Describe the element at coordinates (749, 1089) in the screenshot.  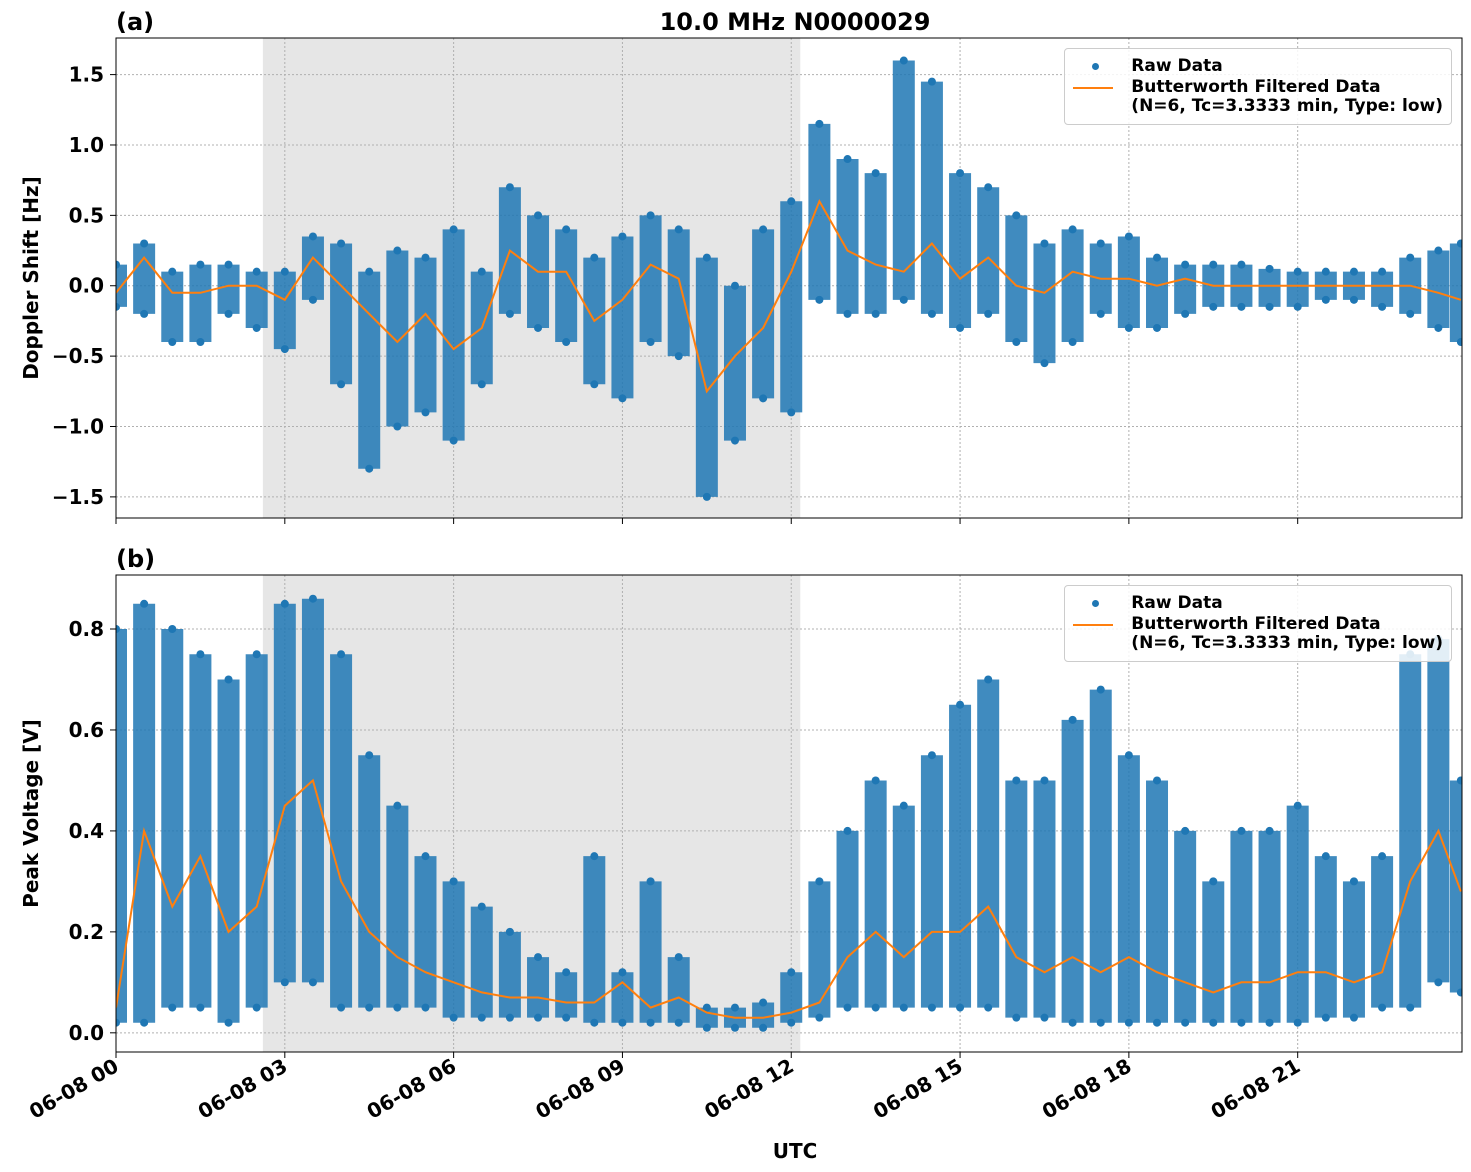
I see `x-tick-label: 06-08 12` at that location.